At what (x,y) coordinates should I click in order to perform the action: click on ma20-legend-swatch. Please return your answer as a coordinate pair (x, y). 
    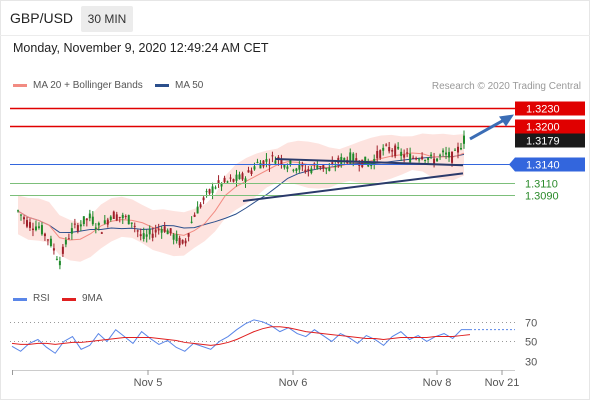
    Looking at the image, I should click on (20, 85).